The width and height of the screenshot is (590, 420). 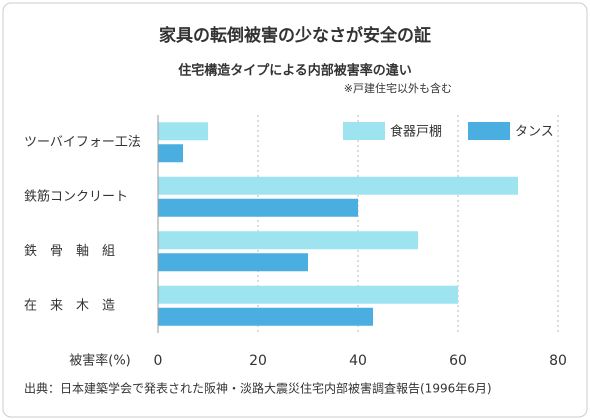 I want to click on x-tick-label: 0, so click(x=158, y=361).